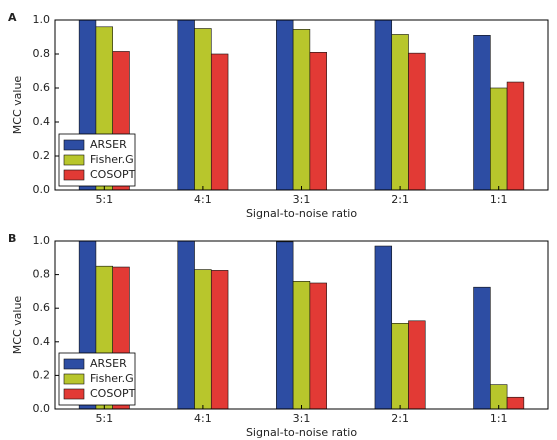 Image resolution: width=557 pixels, height=440 pixels. Describe the element at coordinates (12, 17) in the screenshot. I see `panel-label: A` at that location.